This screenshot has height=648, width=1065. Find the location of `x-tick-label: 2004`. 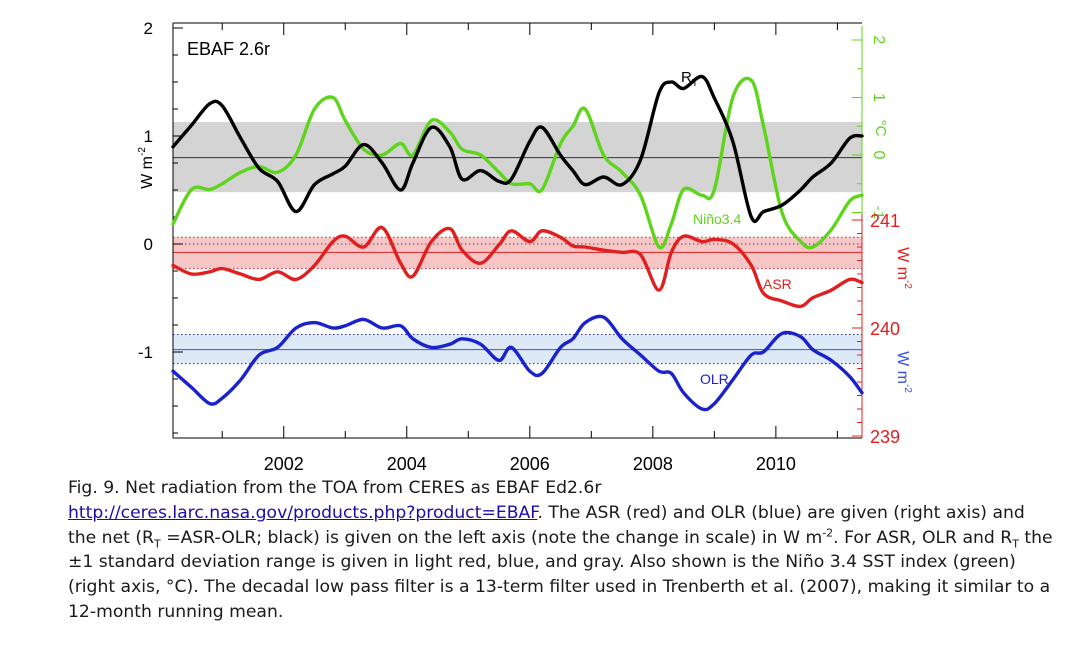

x-tick-label: 2004 is located at coordinates (407, 462).